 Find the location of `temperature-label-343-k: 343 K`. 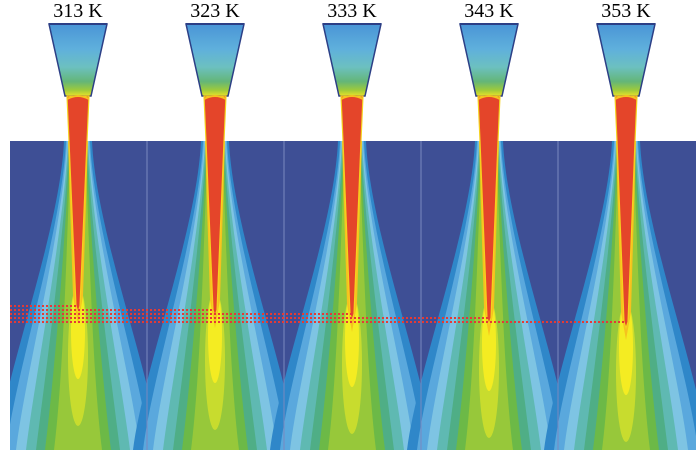

temperature-label-343-k: 343 K is located at coordinates (489, 11).